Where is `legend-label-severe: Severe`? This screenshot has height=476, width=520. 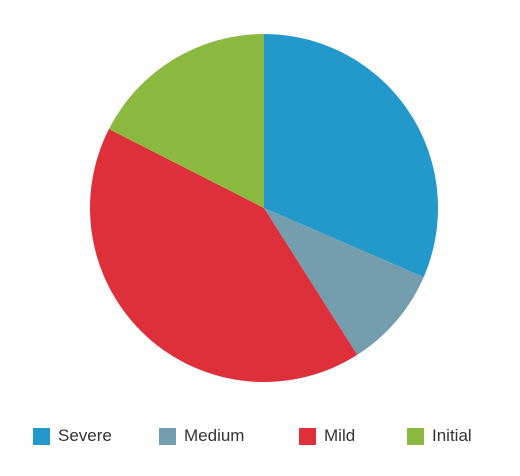 legend-label-severe: Severe is located at coordinates (85, 435).